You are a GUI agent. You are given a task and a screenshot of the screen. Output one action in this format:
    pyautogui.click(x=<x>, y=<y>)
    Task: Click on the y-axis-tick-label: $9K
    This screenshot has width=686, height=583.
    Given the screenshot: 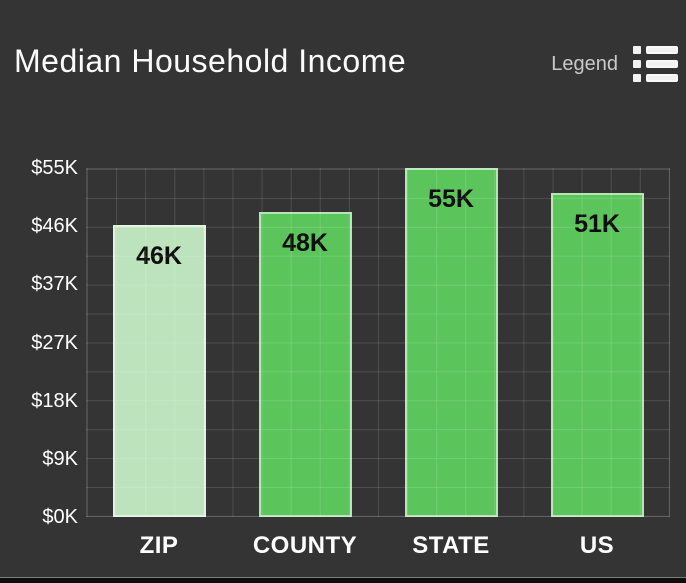 What is the action you would take?
    pyautogui.click(x=60, y=458)
    